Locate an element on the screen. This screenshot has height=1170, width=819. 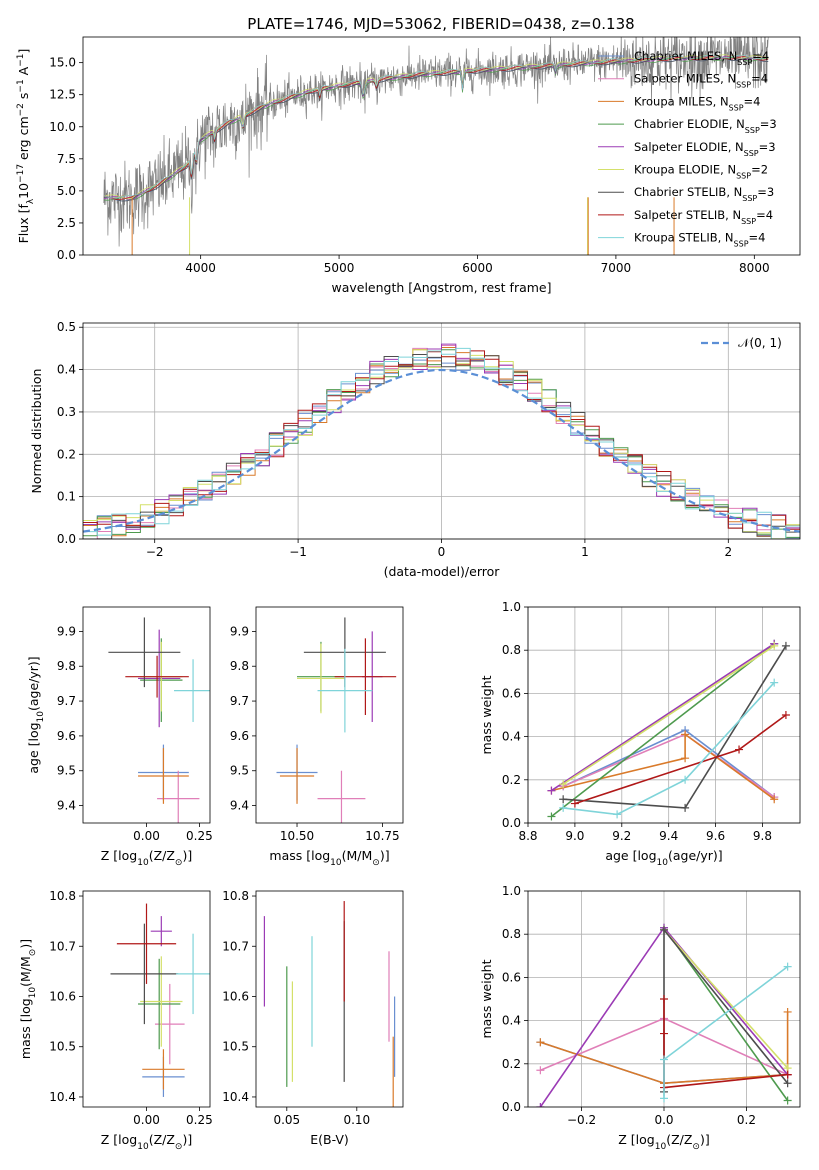
x-tick-label: 9.2 is located at coordinates (621, 836).